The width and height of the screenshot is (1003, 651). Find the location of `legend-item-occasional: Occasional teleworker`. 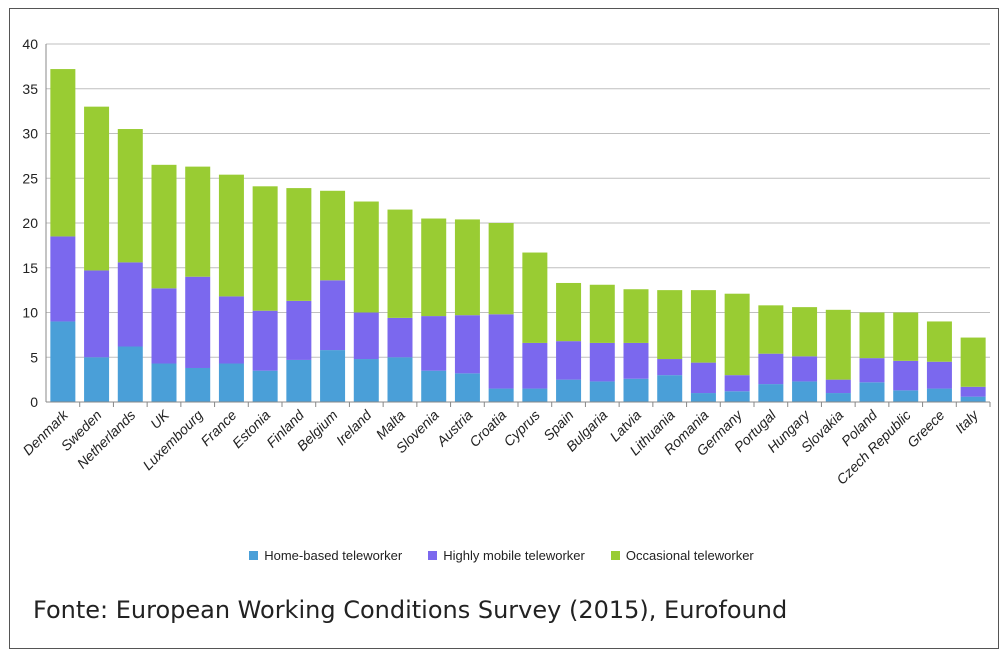

legend-item-occasional: Occasional teleworker is located at coordinates (682, 555).